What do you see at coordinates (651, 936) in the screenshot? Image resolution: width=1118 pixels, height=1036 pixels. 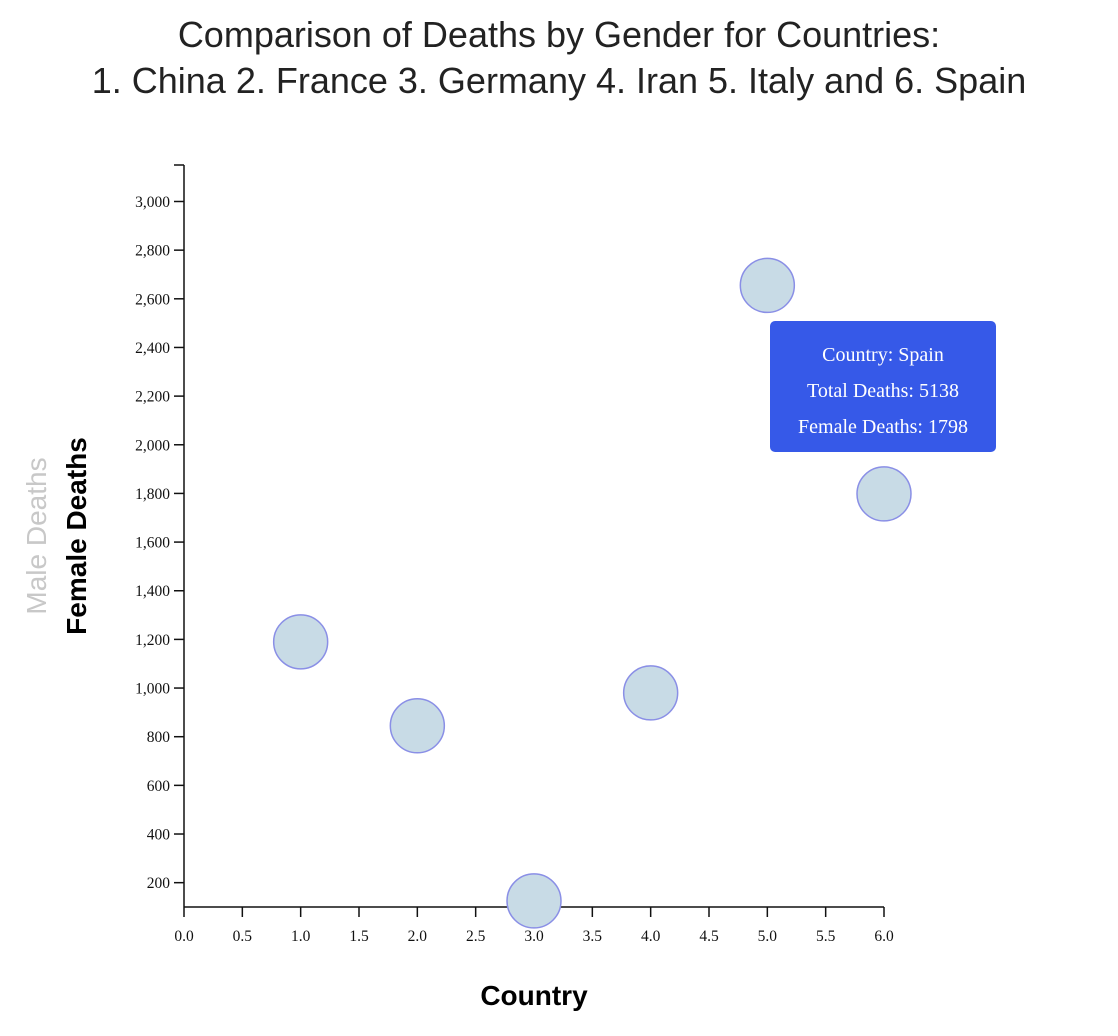 I see `x-tick-label: 4.0` at bounding box center [651, 936].